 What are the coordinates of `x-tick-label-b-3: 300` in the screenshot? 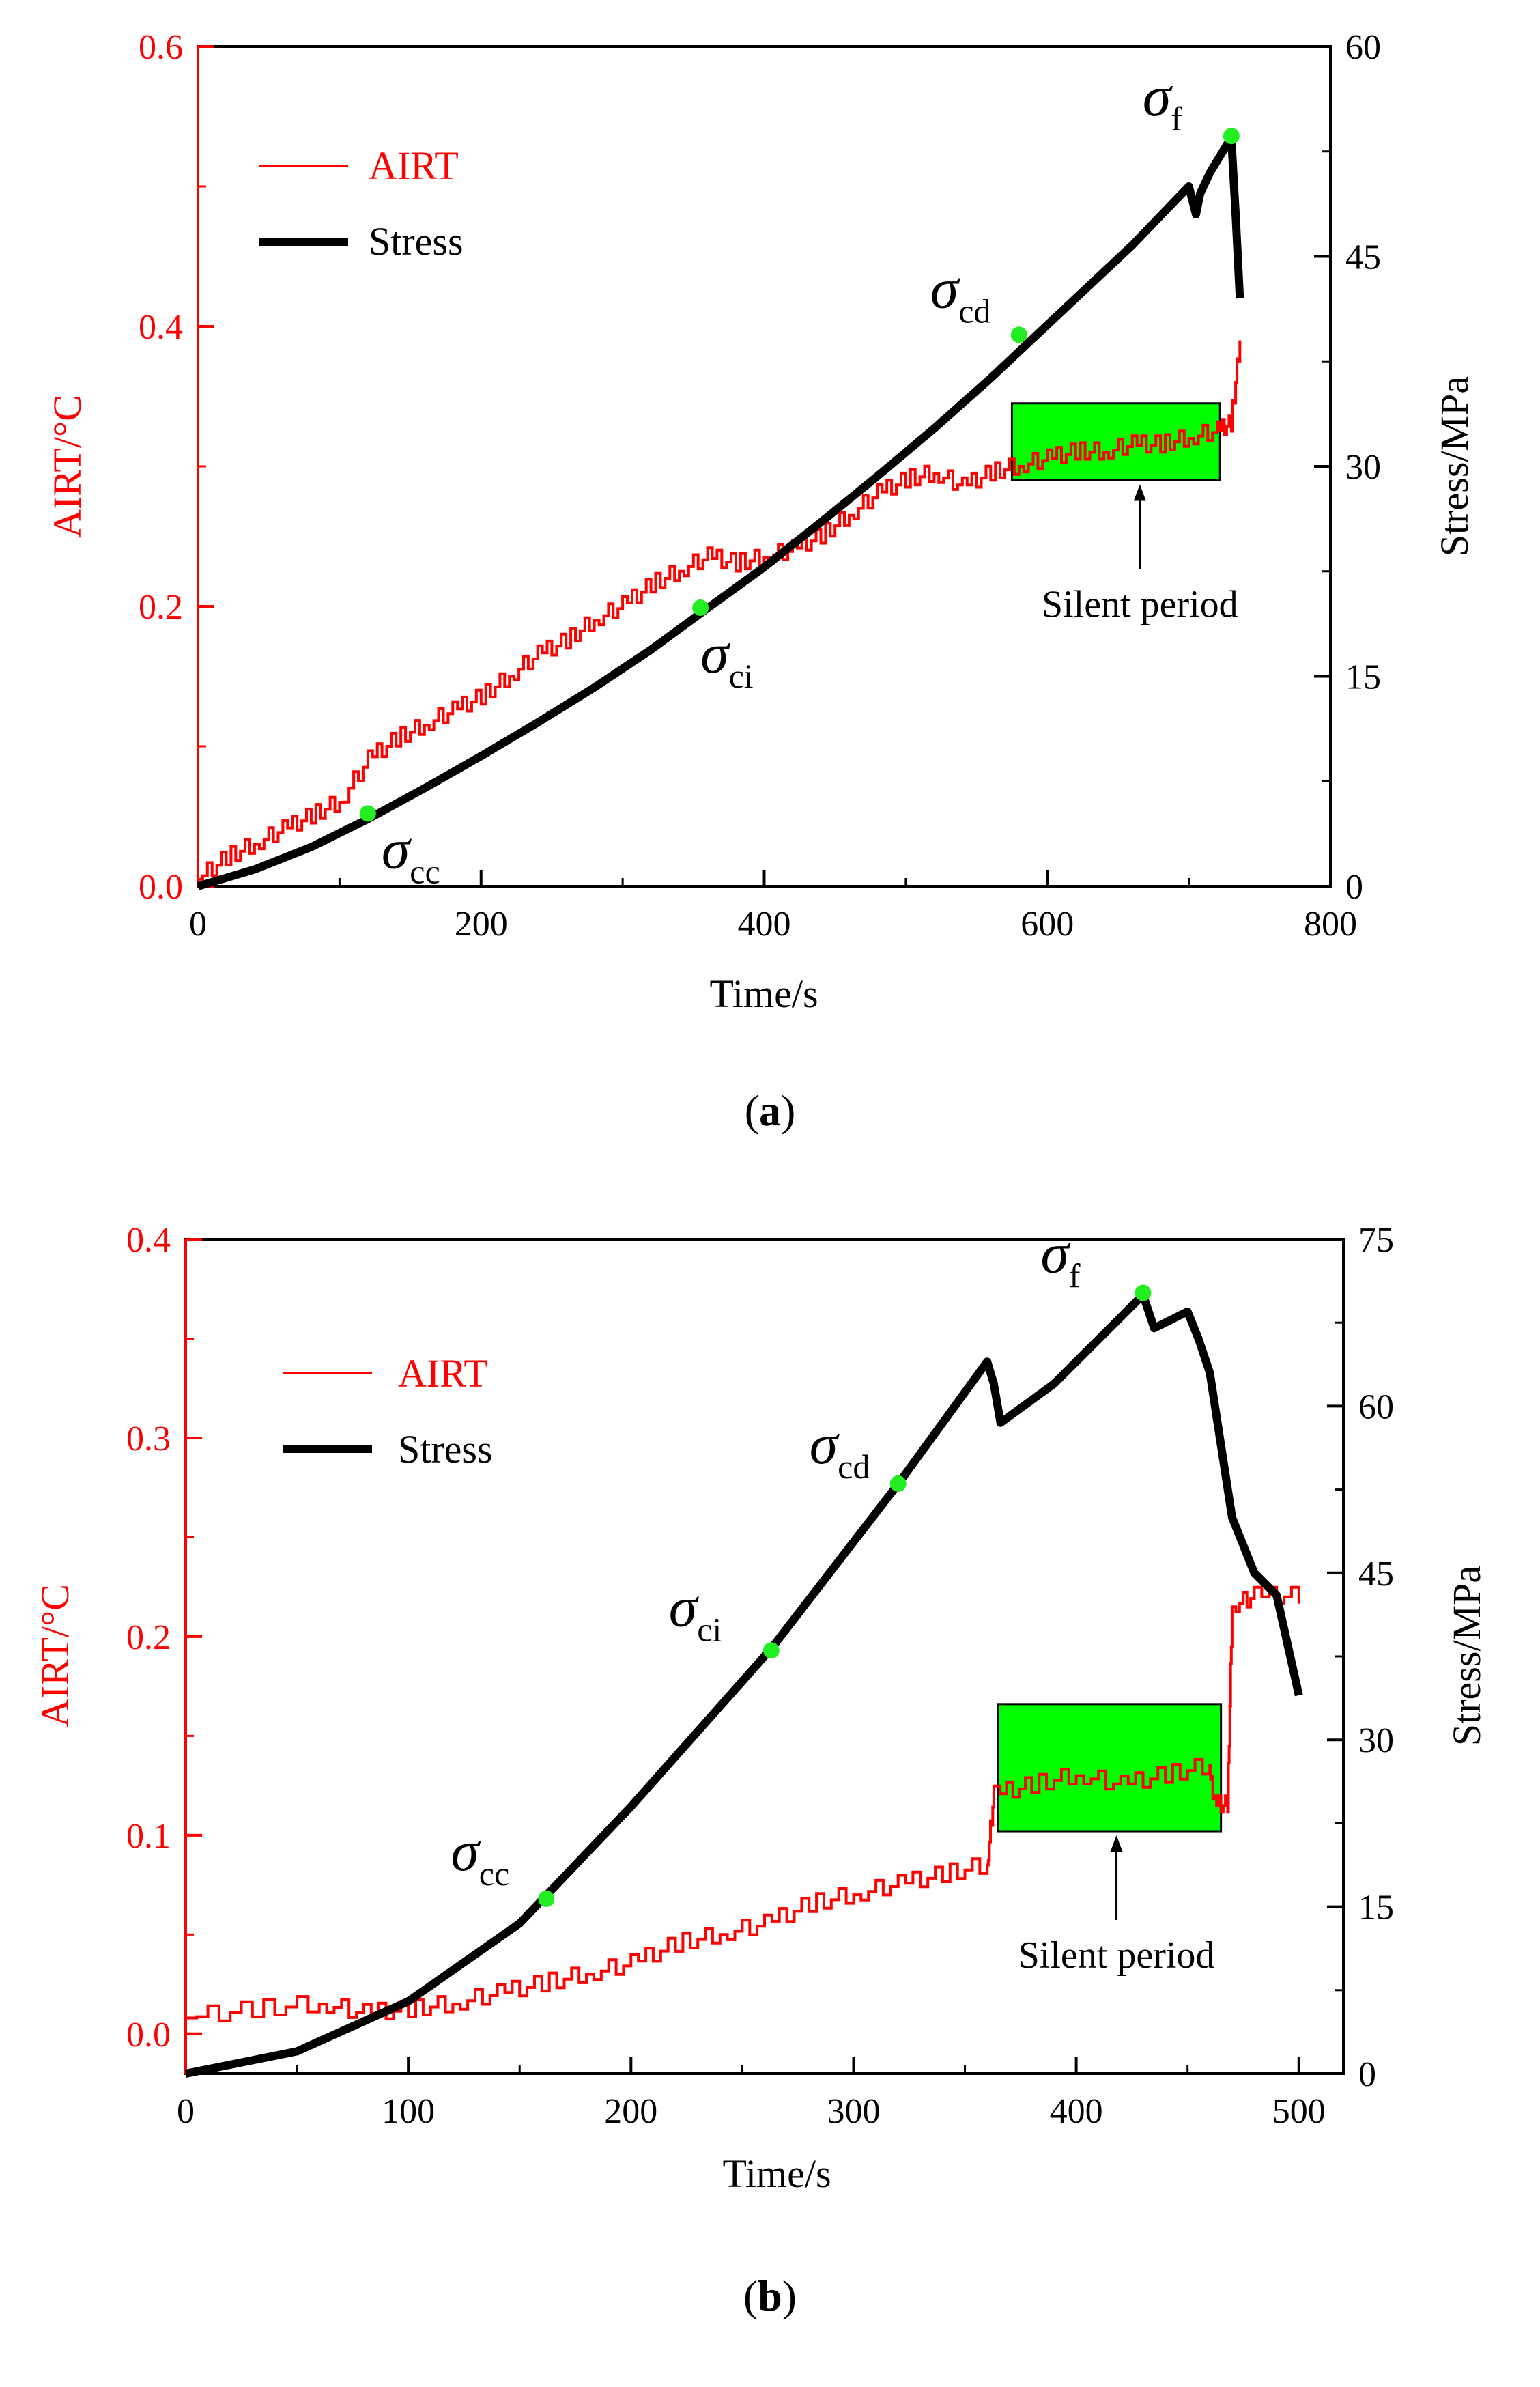 It's located at (853, 2111).